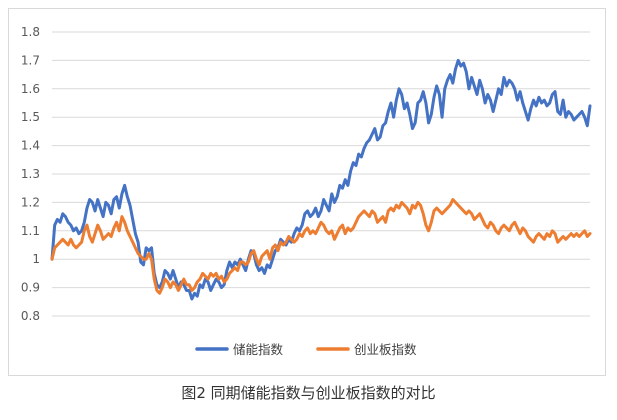  Describe the element at coordinates (30, 60) in the screenshot. I see `y-tick-label: 1.7` at that location.